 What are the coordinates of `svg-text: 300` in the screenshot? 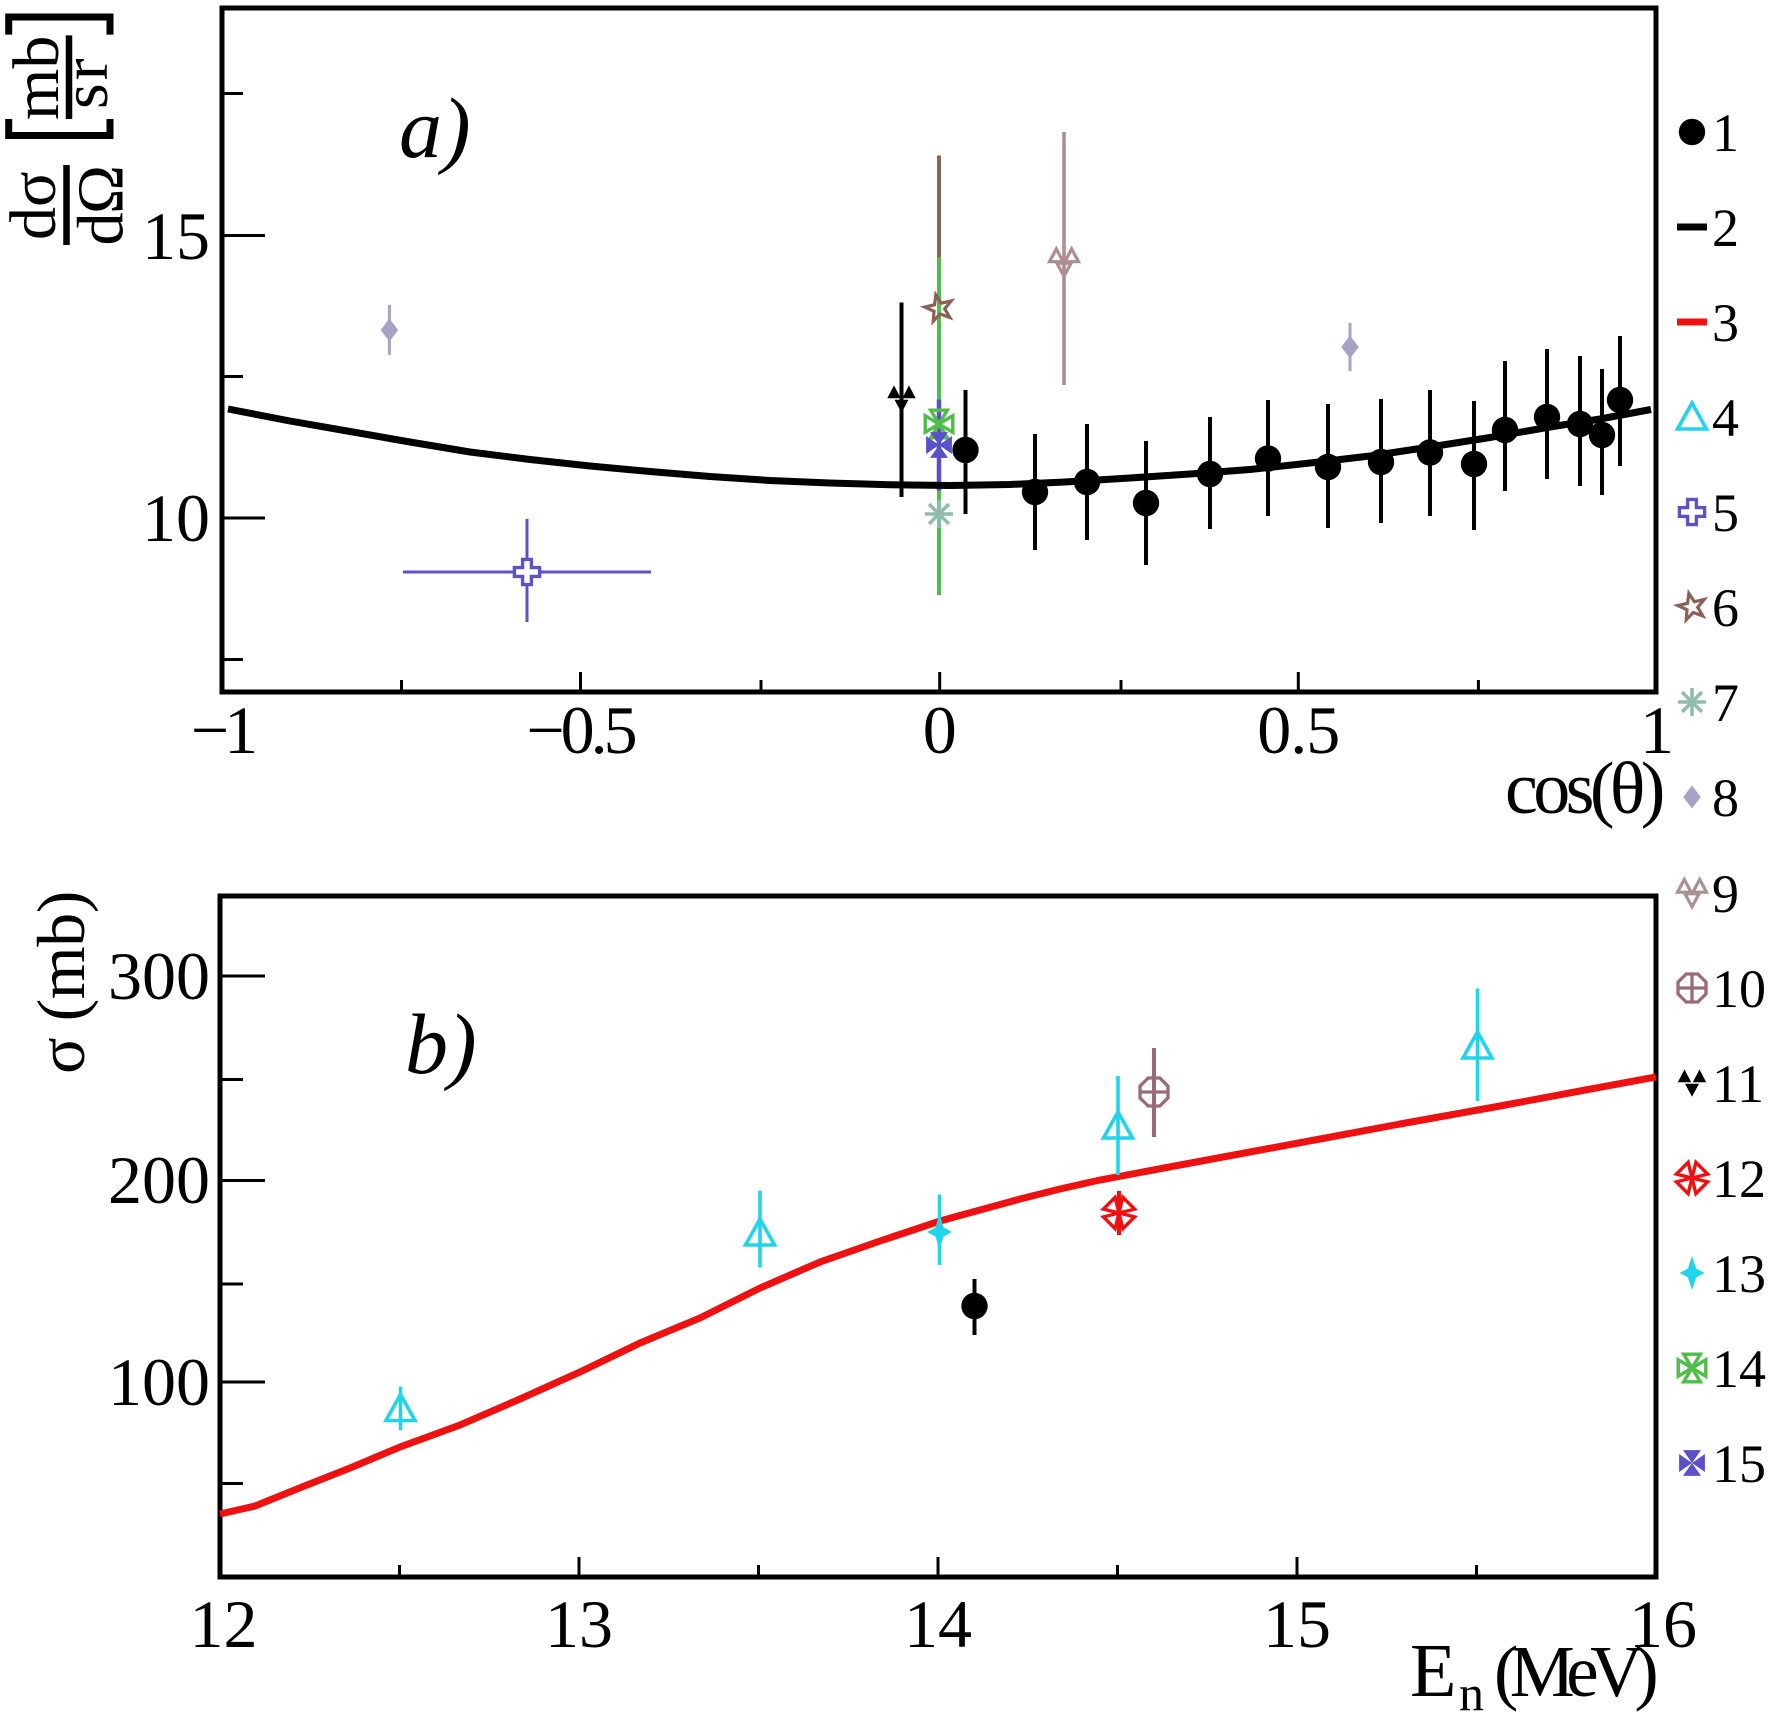 It's located at (159, 976).